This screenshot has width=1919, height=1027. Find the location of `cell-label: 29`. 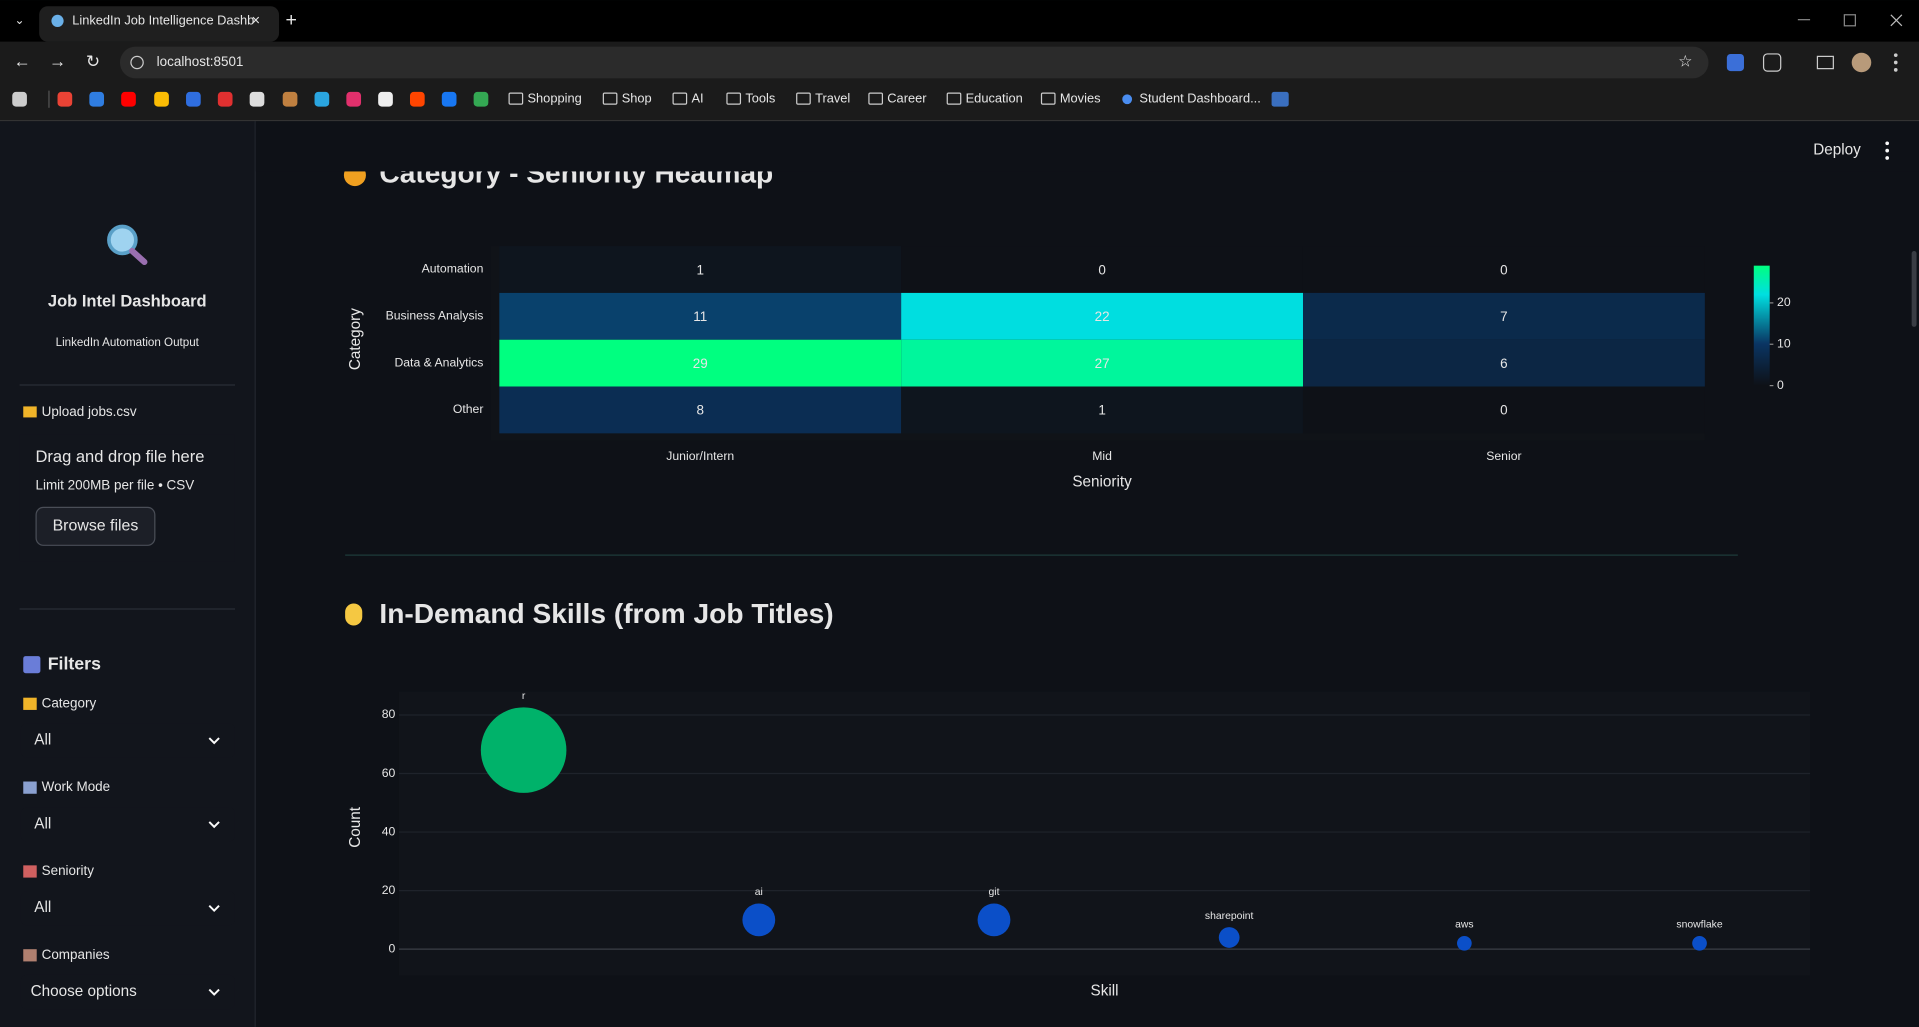

cell-label: 29 is located at coordinates (700, 363).